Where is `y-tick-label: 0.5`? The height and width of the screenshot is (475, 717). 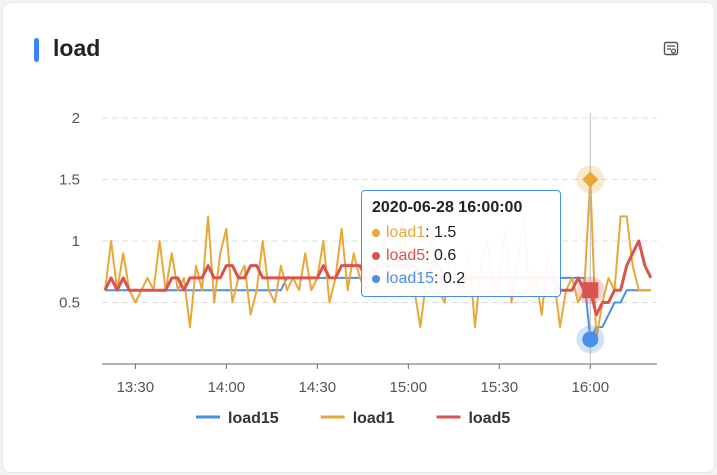 y-tick-label: 0.5 is located at coordinates (69, 303).